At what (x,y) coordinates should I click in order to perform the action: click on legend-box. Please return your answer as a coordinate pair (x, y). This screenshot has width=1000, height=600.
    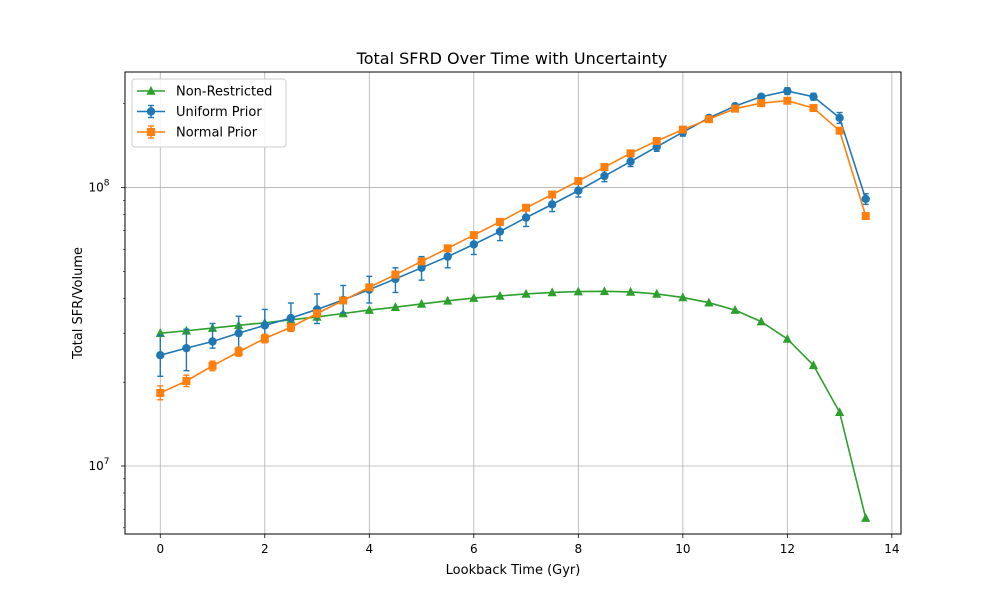
    Looking at the image, I should click on (209, 113).